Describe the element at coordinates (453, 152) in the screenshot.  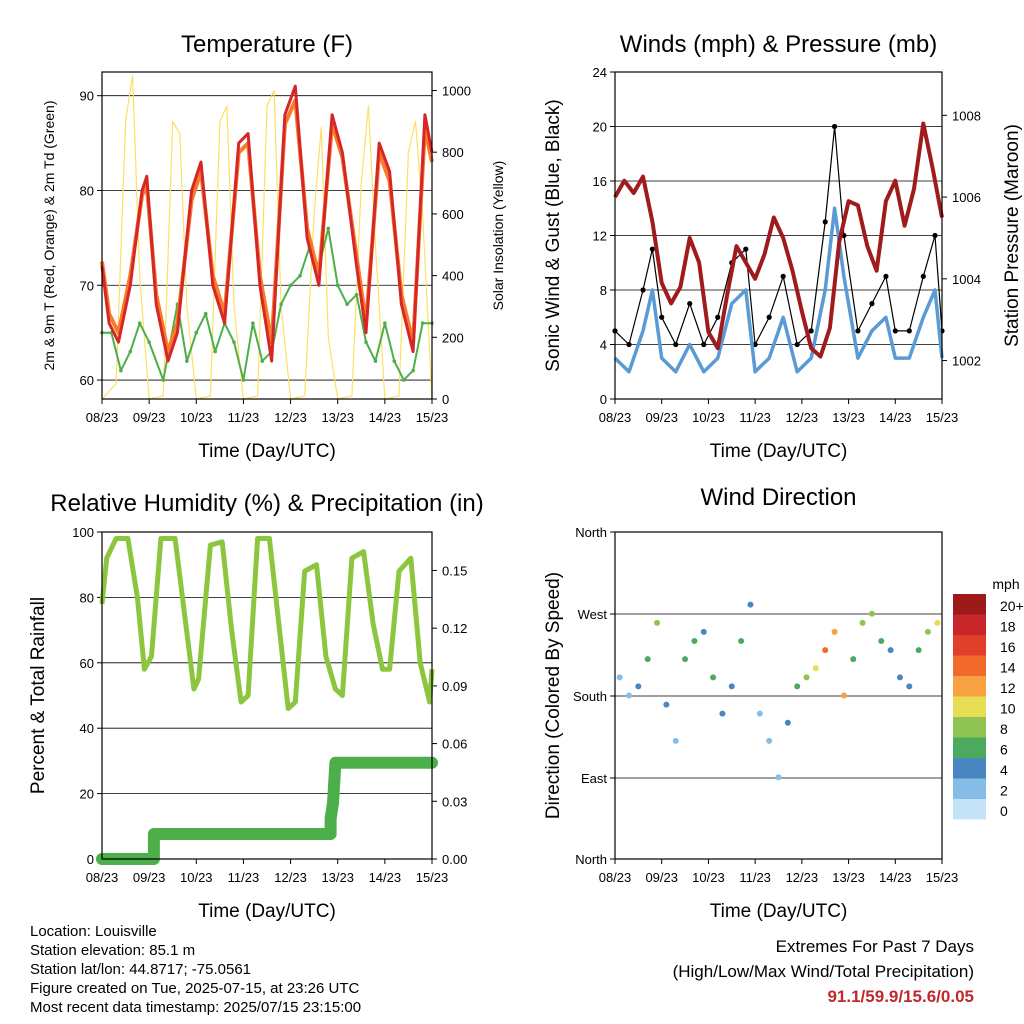
I see `y2-tick-label: 800` at that location.